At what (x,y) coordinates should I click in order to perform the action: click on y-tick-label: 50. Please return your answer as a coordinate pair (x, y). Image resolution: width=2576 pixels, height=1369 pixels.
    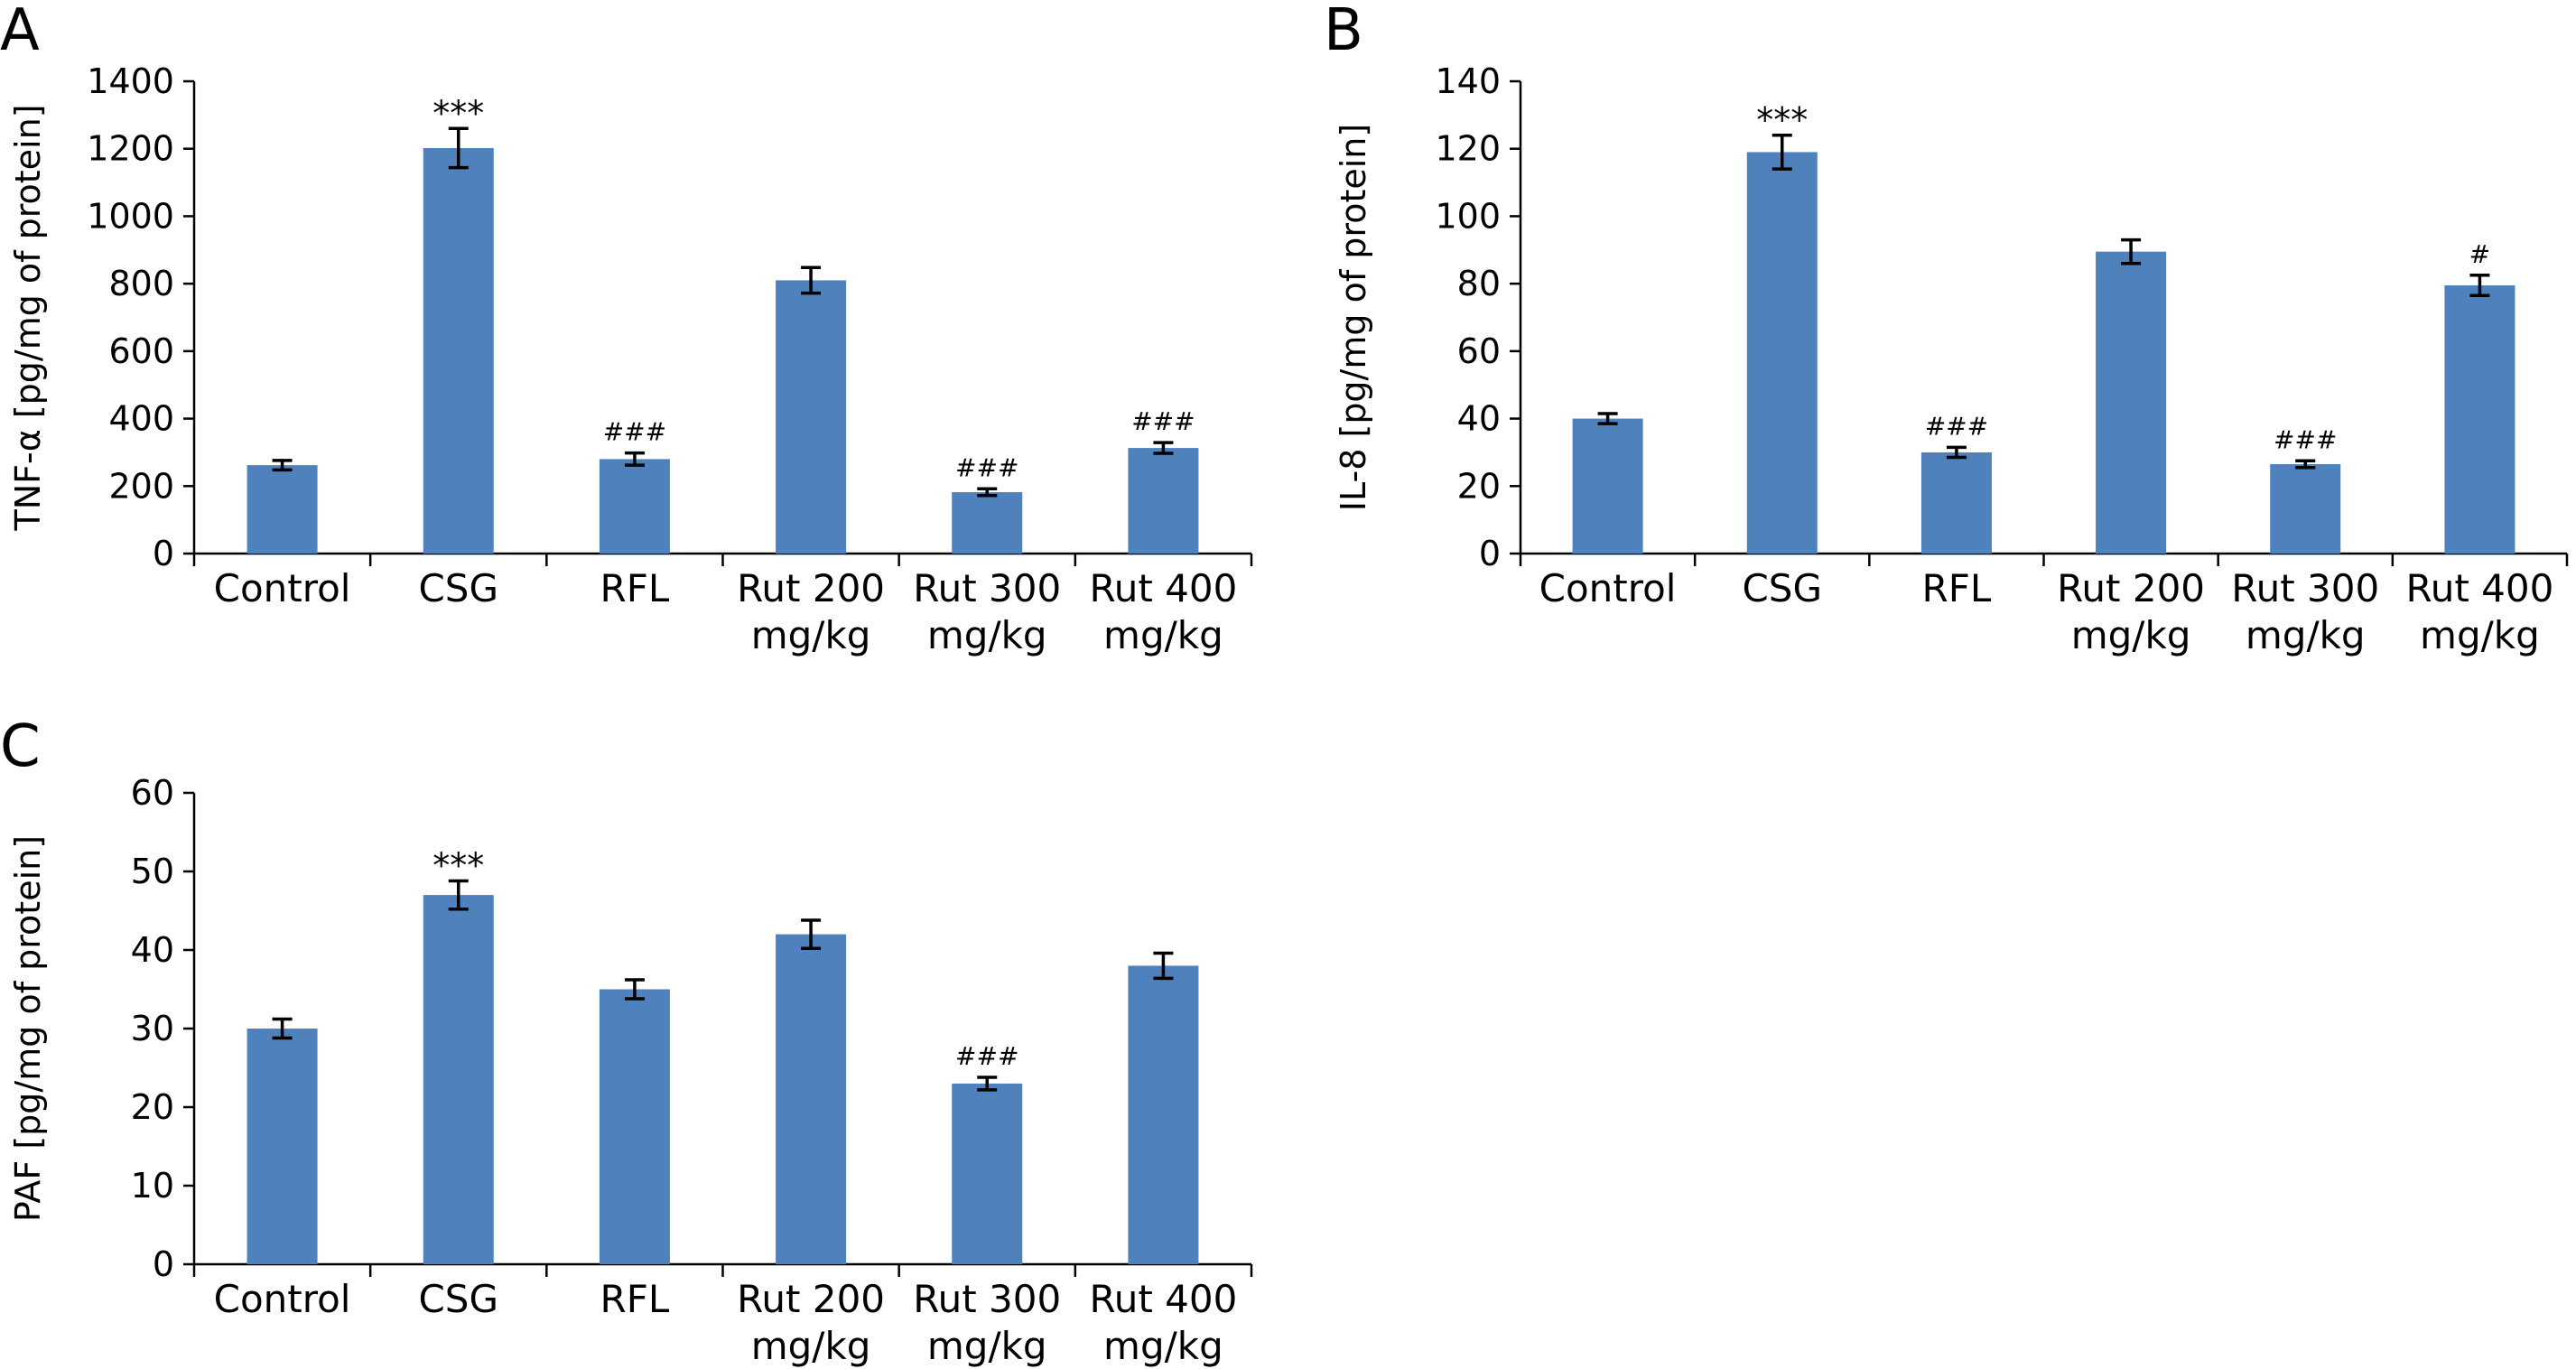
    Looking at the image, I should click on (152, 872).